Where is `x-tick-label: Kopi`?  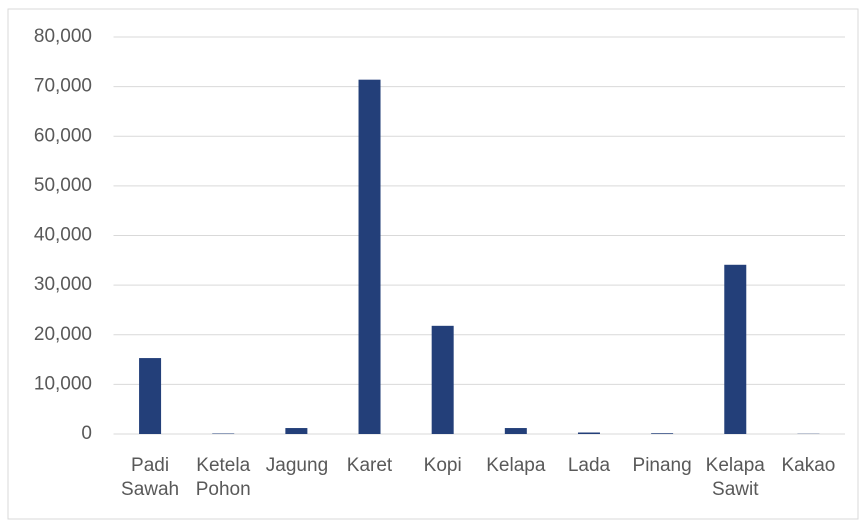
x-tick-label: Kopi is located at coordinates (442, 465).